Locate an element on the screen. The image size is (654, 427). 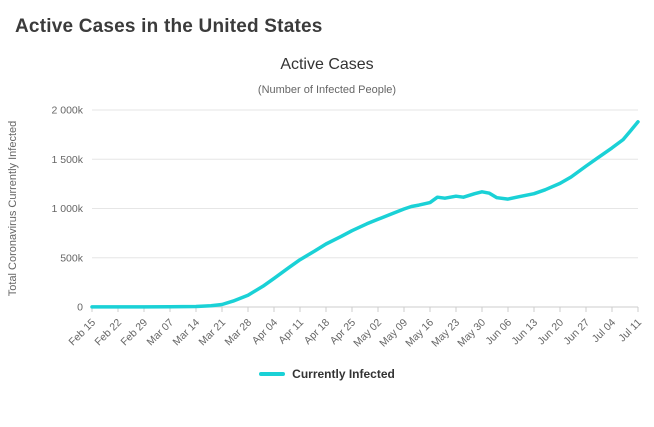
x-tick-label: Jun 27 is located at coordinates (576, 332).